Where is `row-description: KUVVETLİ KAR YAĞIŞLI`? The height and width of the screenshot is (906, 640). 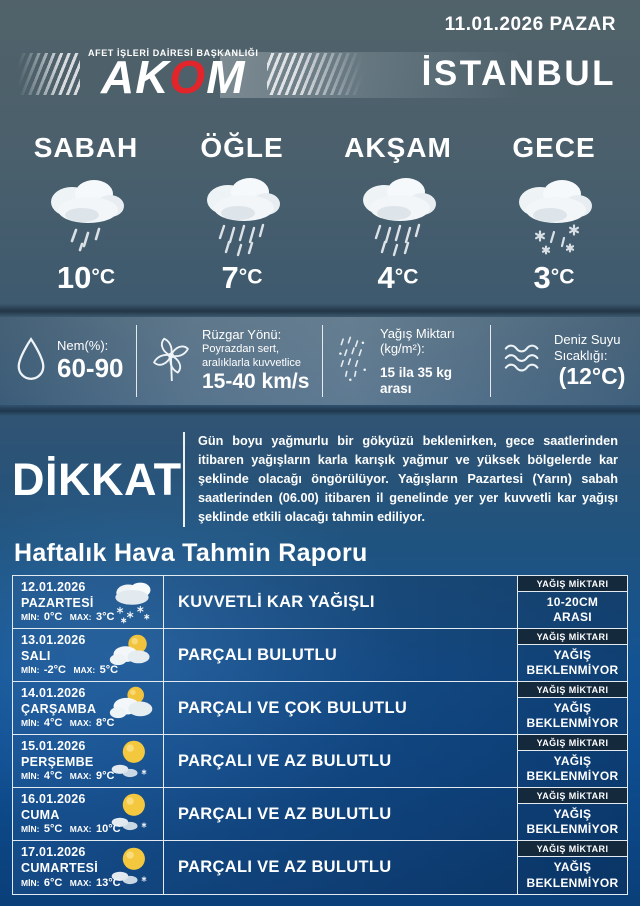 row-description: KUVVETLİ KAR YAĞIŞLI is located at coordinates (340, 602).